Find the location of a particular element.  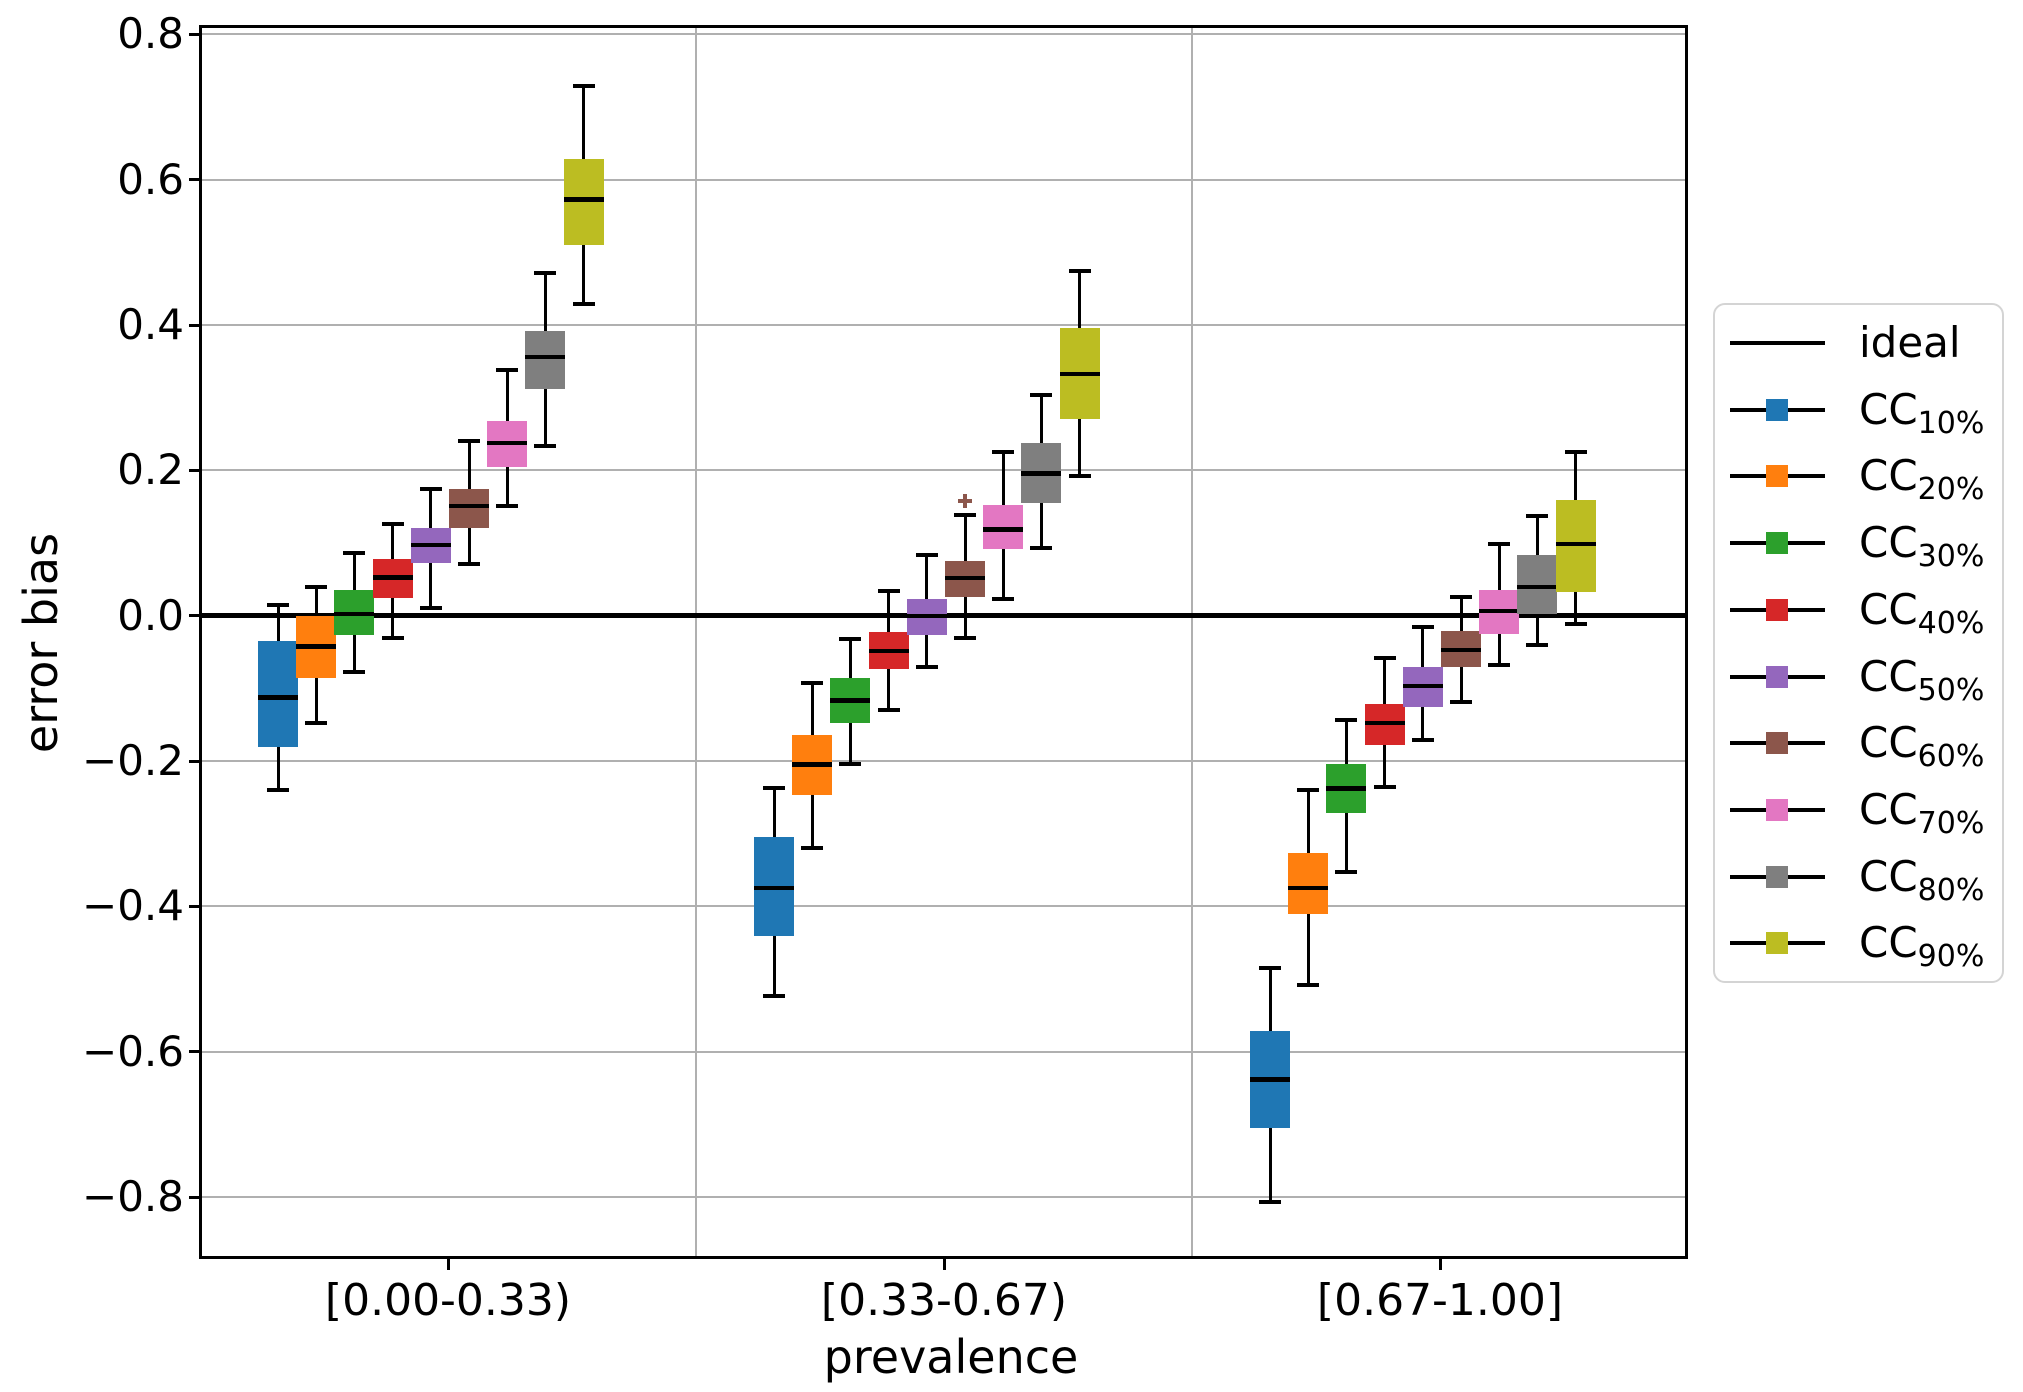

legend-entry-label: CC40% is located at coordinates (1921, 612).